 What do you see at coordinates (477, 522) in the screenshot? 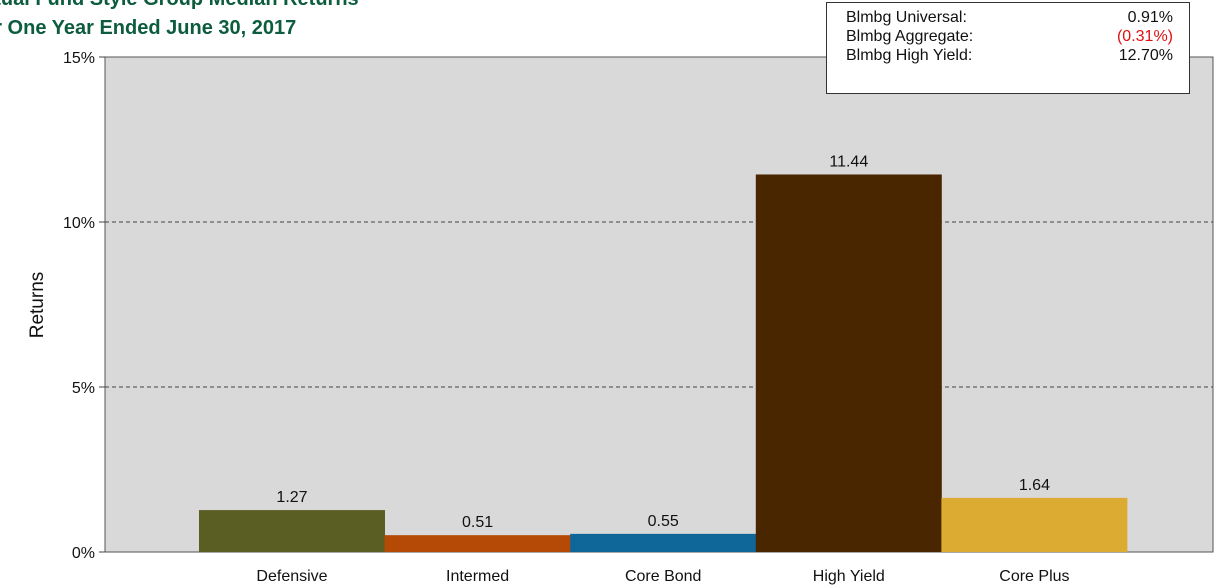
I see `bar-value-label: 0.51` at bounding box center [477, 522].